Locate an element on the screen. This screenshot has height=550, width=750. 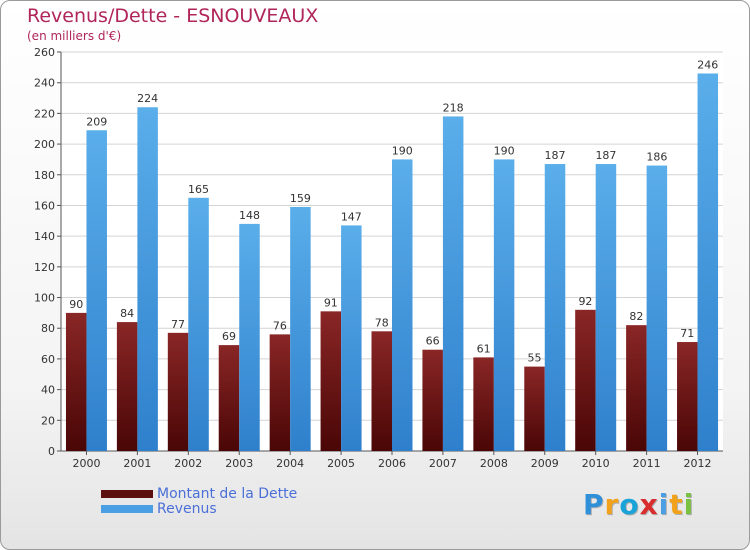
logo-letter: P is located at coordinates (594, 504).